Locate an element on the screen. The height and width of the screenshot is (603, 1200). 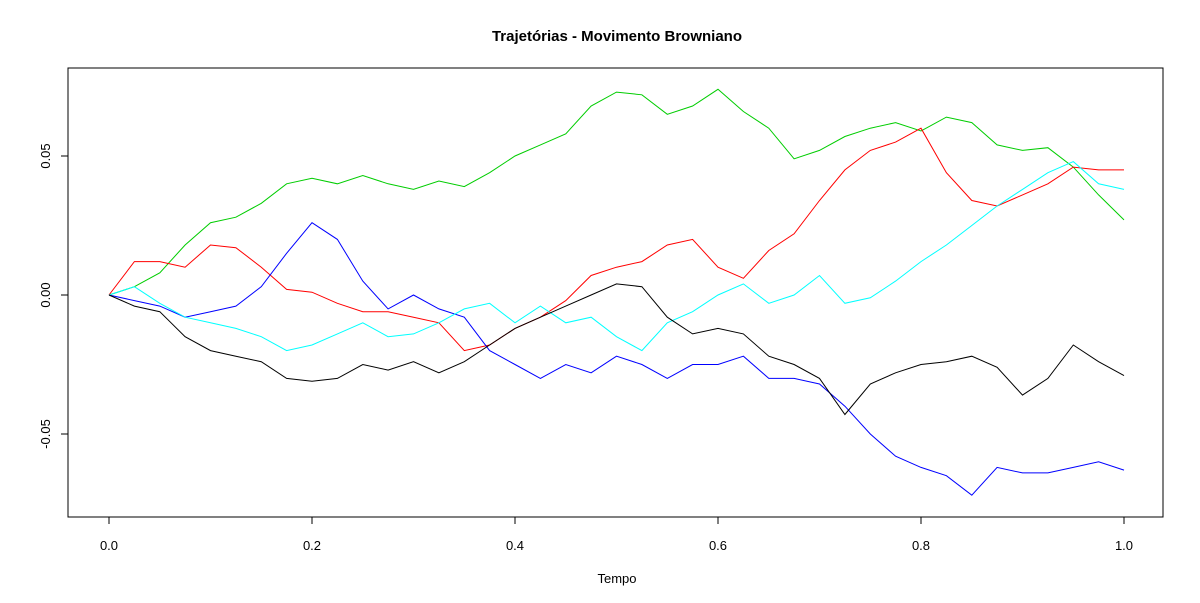
chart-title: Trajetórias - Movimento Browniano is located at coordinates (617, 36).